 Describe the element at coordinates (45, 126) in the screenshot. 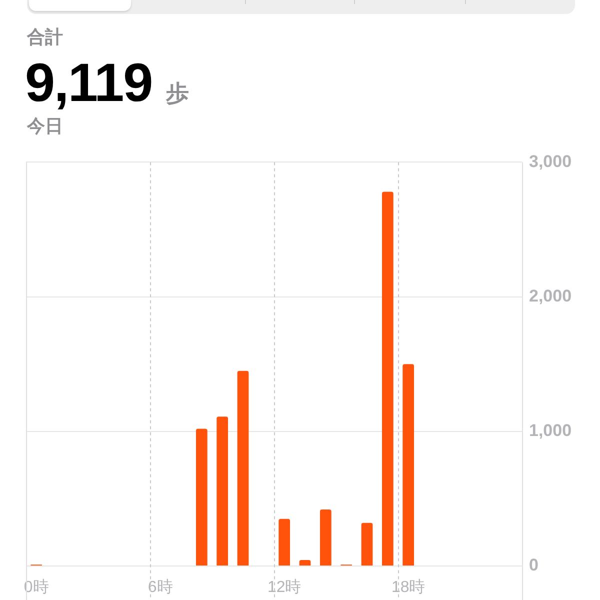

I see `text: 今日` at that location.